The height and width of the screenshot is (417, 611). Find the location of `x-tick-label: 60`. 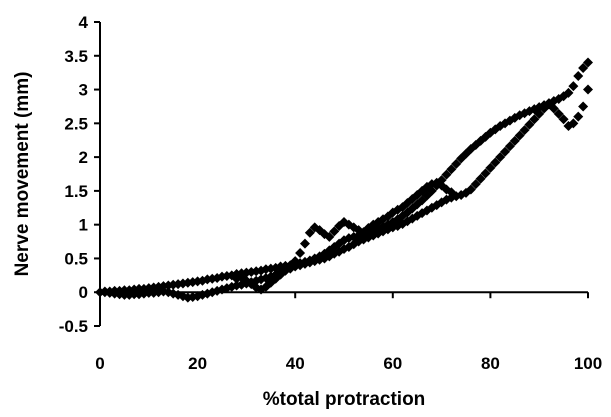

x-tick-label: 60 is located at coordinates (392, 363).